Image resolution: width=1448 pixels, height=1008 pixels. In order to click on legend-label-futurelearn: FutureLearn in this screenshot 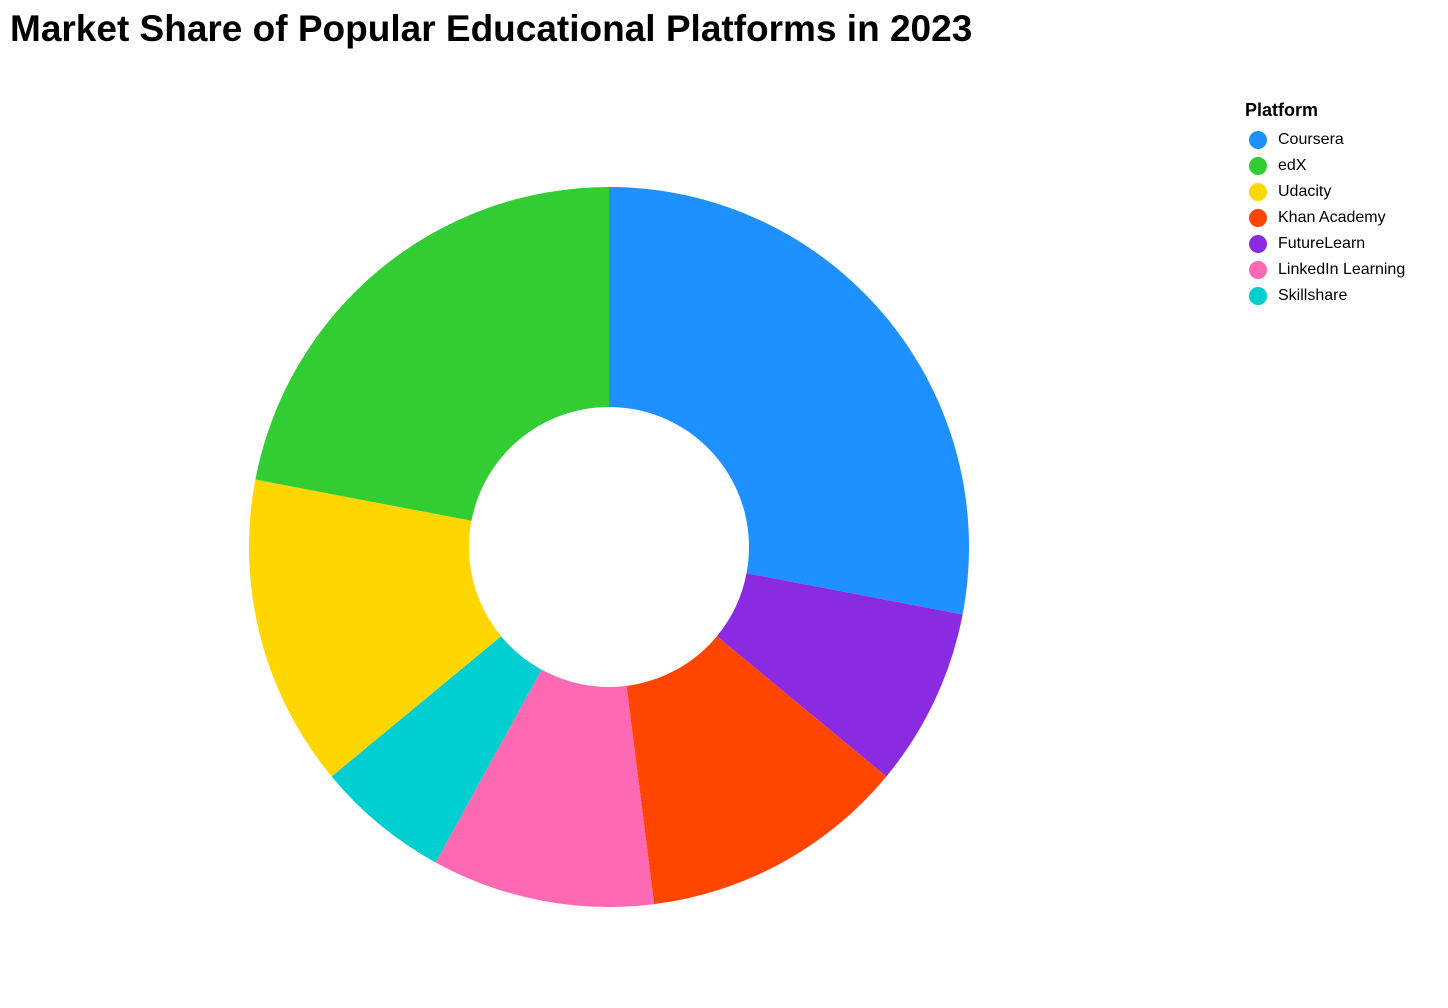, I will do `click(1322, 243)`.